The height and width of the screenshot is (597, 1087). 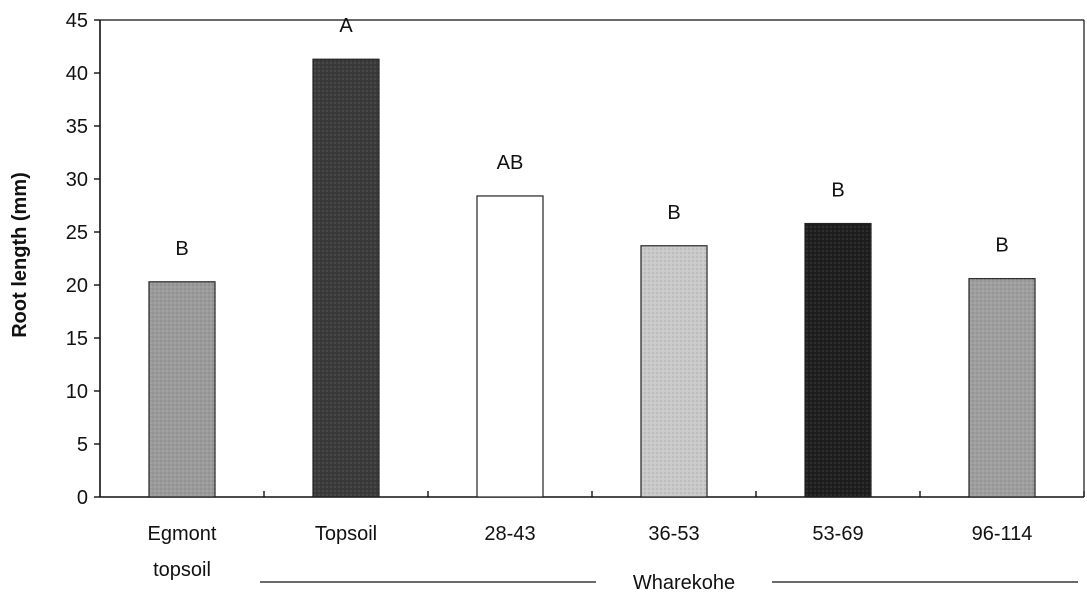 I want to click on y-tick-label: 45, so click(x=77, y=21).